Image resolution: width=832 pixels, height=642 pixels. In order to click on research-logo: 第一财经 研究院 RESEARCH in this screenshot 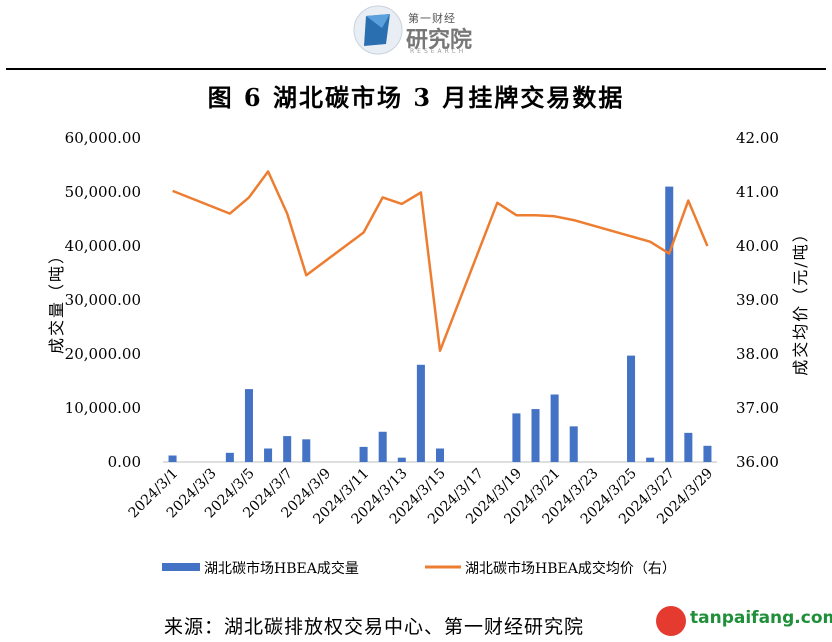, I will do `click(417, 30)`.